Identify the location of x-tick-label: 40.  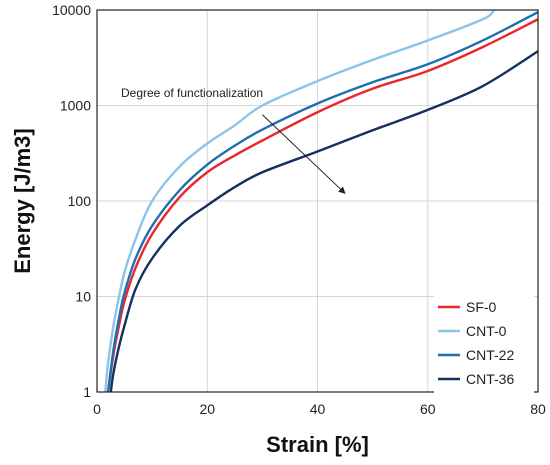
(318, 409).